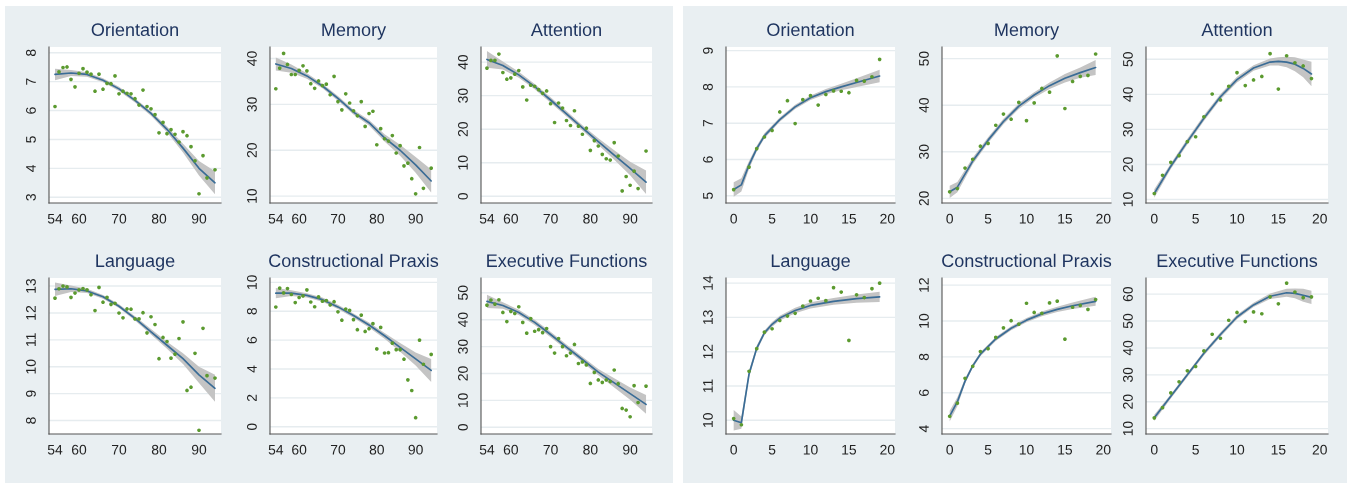 The width and height of the screenshot is (1352, 487). I want to click on chart-title: Constructional Praxis, so click(1027, 260).